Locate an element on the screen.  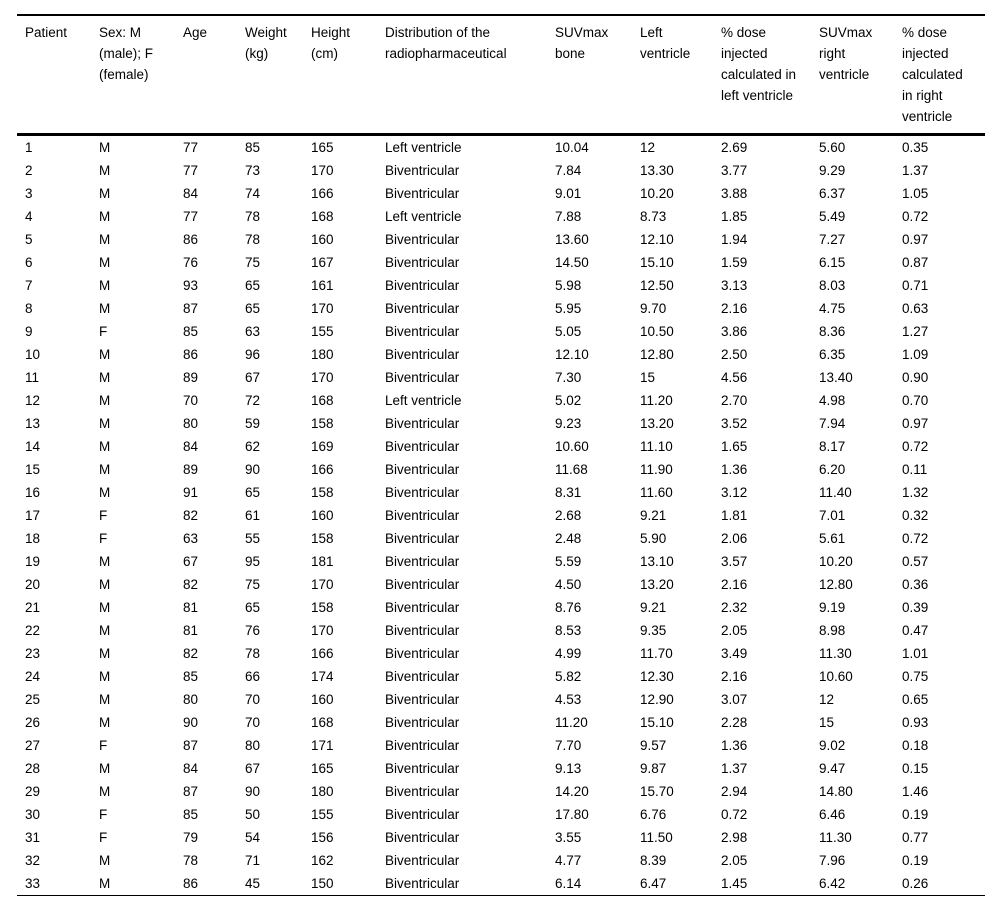
table-cell: 76 is located at coordinates (253, 630).